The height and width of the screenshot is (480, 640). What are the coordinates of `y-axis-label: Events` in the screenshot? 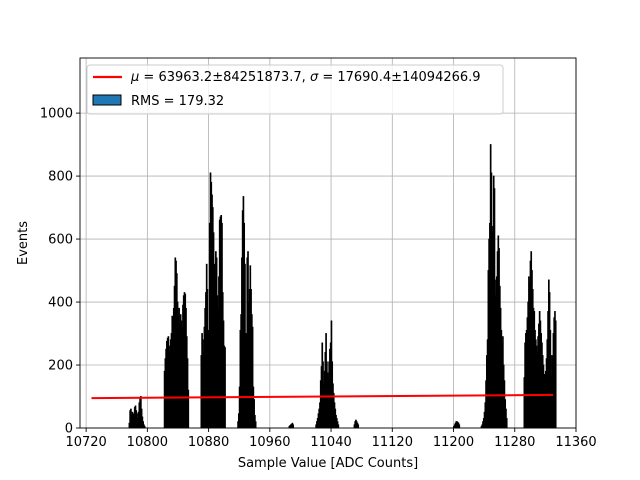 It's located at (23, 243).